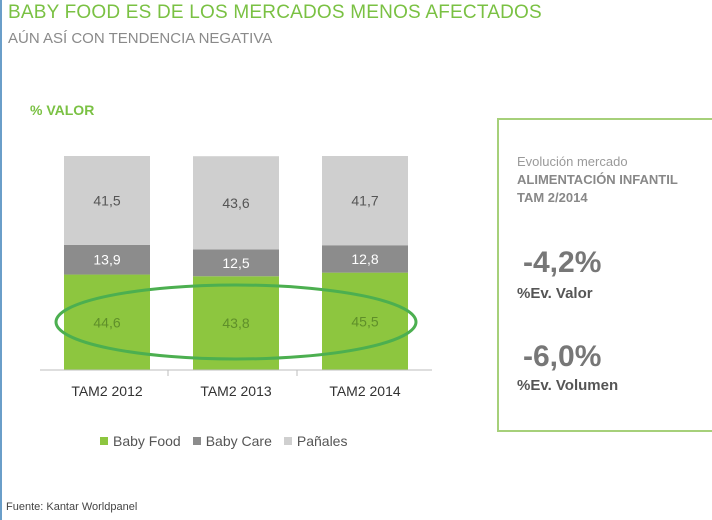 The height and width of the screenshot is (520, 712). What do you see at coordinates (322, 441) in the screenshot?
I see `legend-label-panales: Pañales` at bounding box center [322, 441].